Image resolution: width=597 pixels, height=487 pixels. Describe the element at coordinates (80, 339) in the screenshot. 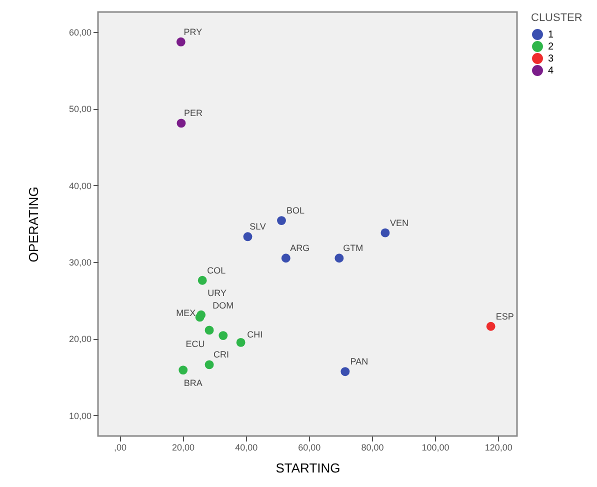

I see `y-tick-label: 20,00` at that location.